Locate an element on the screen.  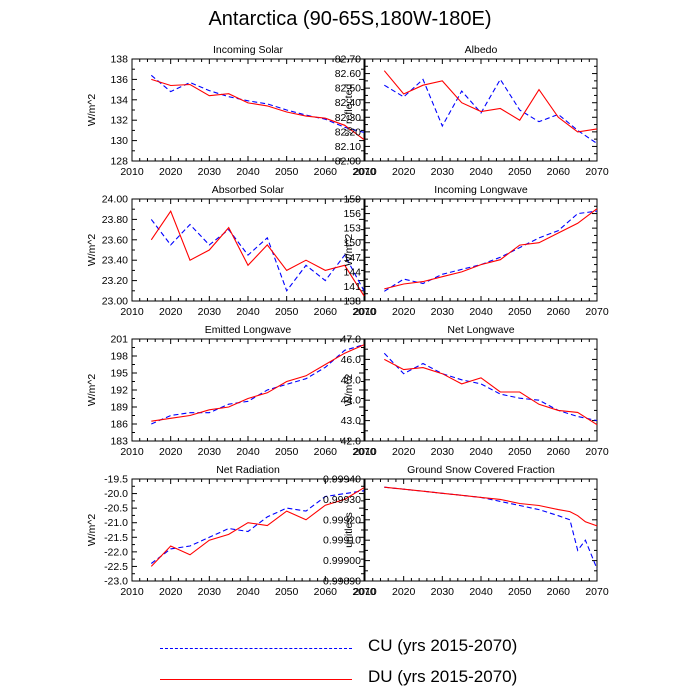
y-tick-label: 195 is located at coordinates (119, 374).